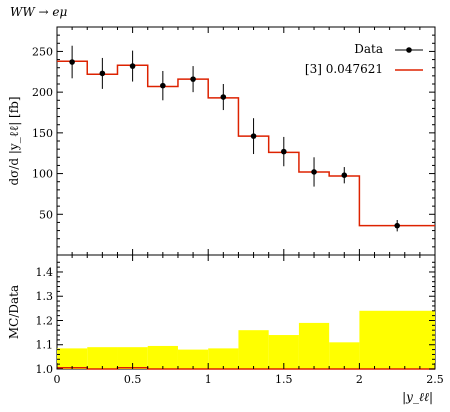 This screenshot has width=450, height=412. Describe the element at coordinates (42, 174) in the screenshot. I see `main-y-tick-label: 100` at that location.